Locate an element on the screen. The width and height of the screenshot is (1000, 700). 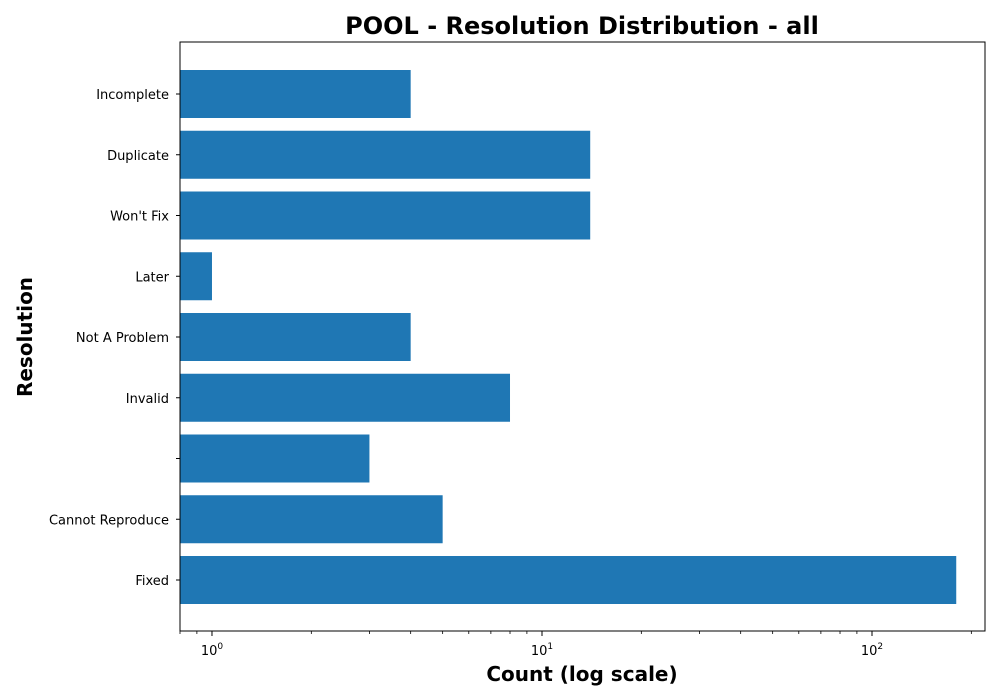
x-tick-label: 10² is located at coordinates (872, 650).